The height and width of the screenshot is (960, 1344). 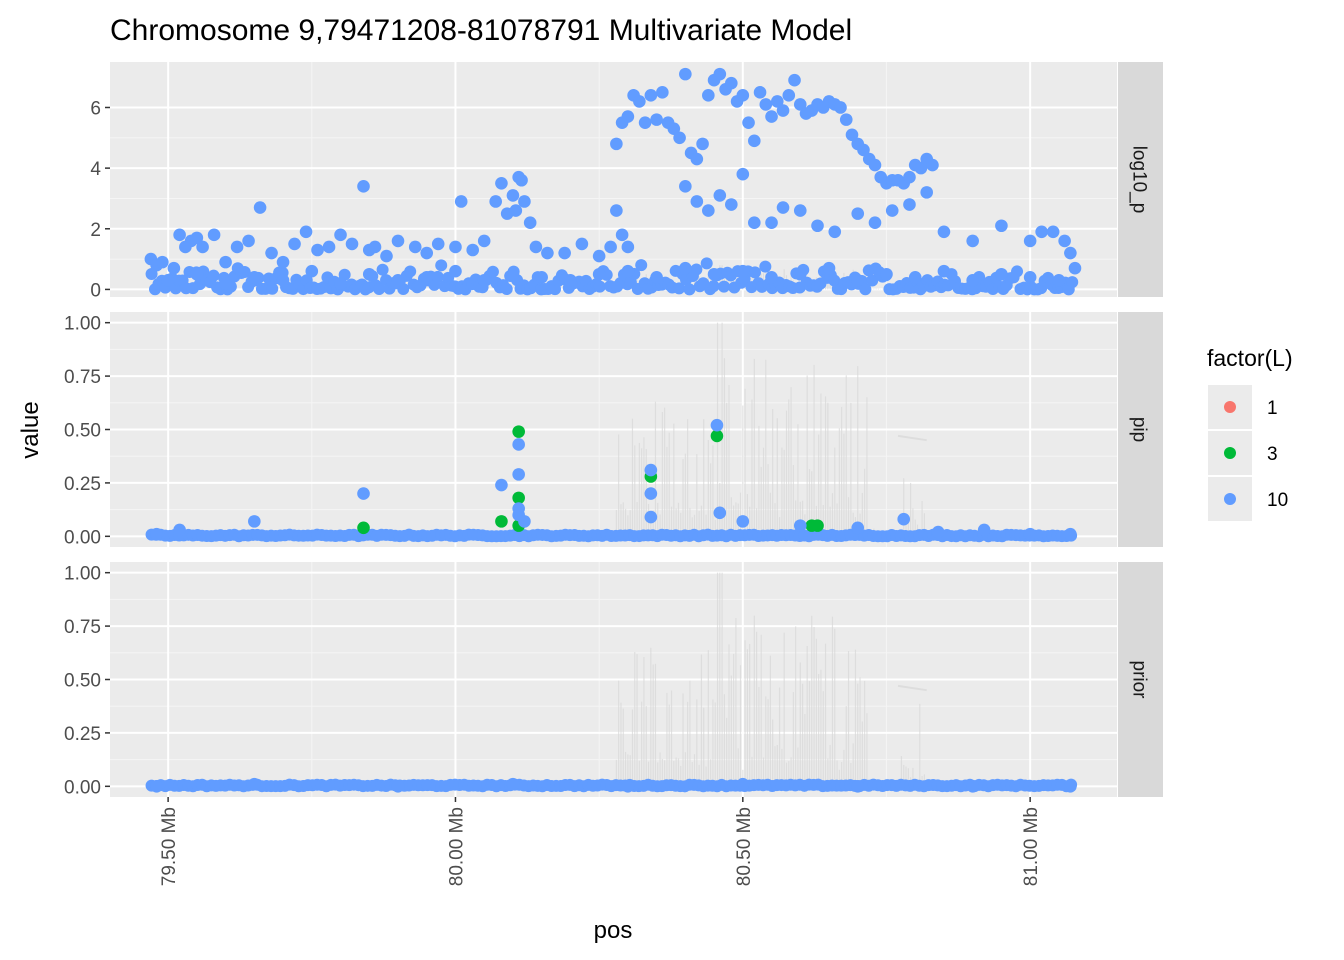 I want to click on annotation-spike, so click(x=912, y=438).